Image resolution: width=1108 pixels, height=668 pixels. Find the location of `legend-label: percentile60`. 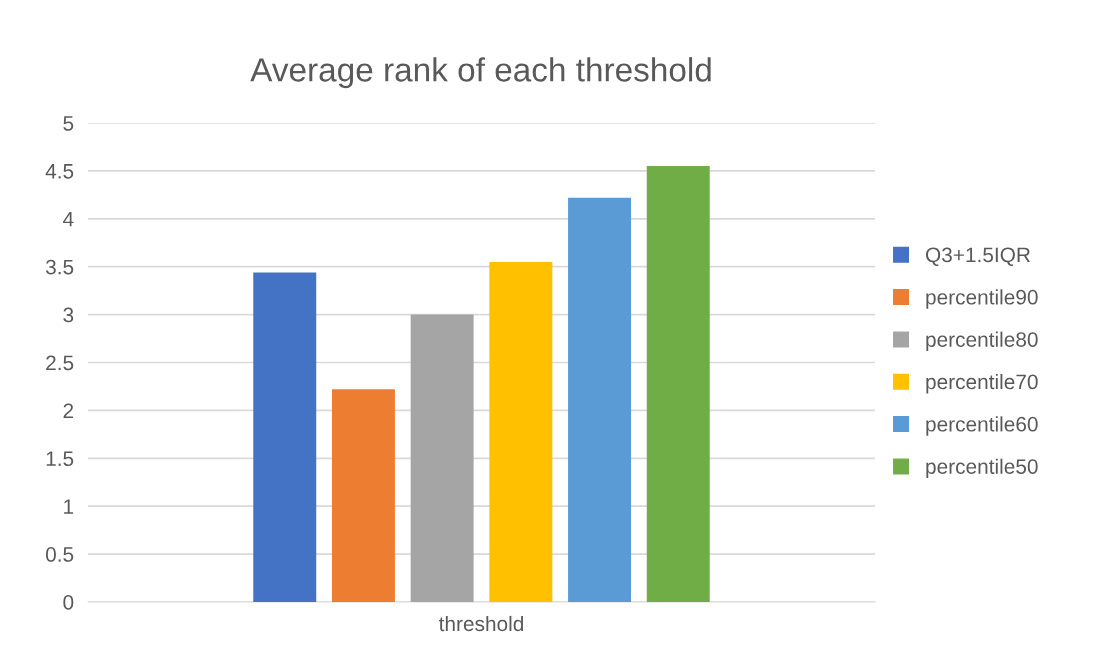

legend-label: percentile60 is located at coordinates (982, 426).